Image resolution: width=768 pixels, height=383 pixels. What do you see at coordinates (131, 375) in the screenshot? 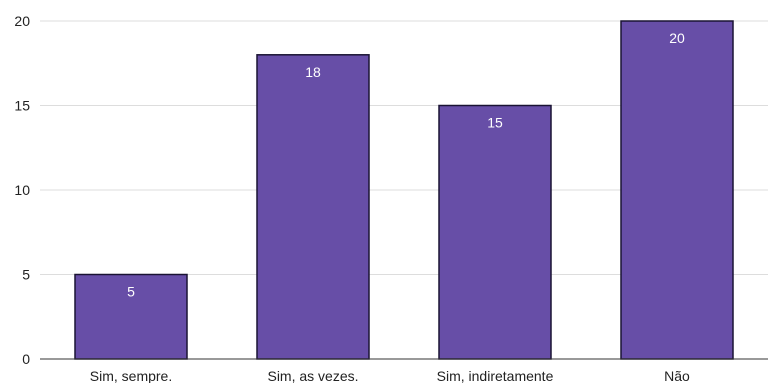
I see `x-category-label: Sim, sempre.` at bounding box center [131, 375].